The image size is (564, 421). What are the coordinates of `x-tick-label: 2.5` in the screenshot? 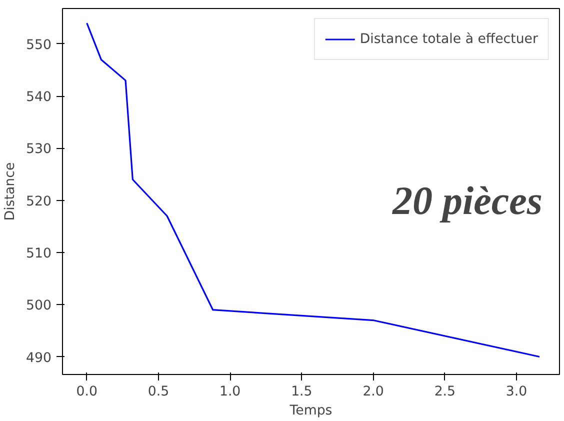 It's located at (445, 392).